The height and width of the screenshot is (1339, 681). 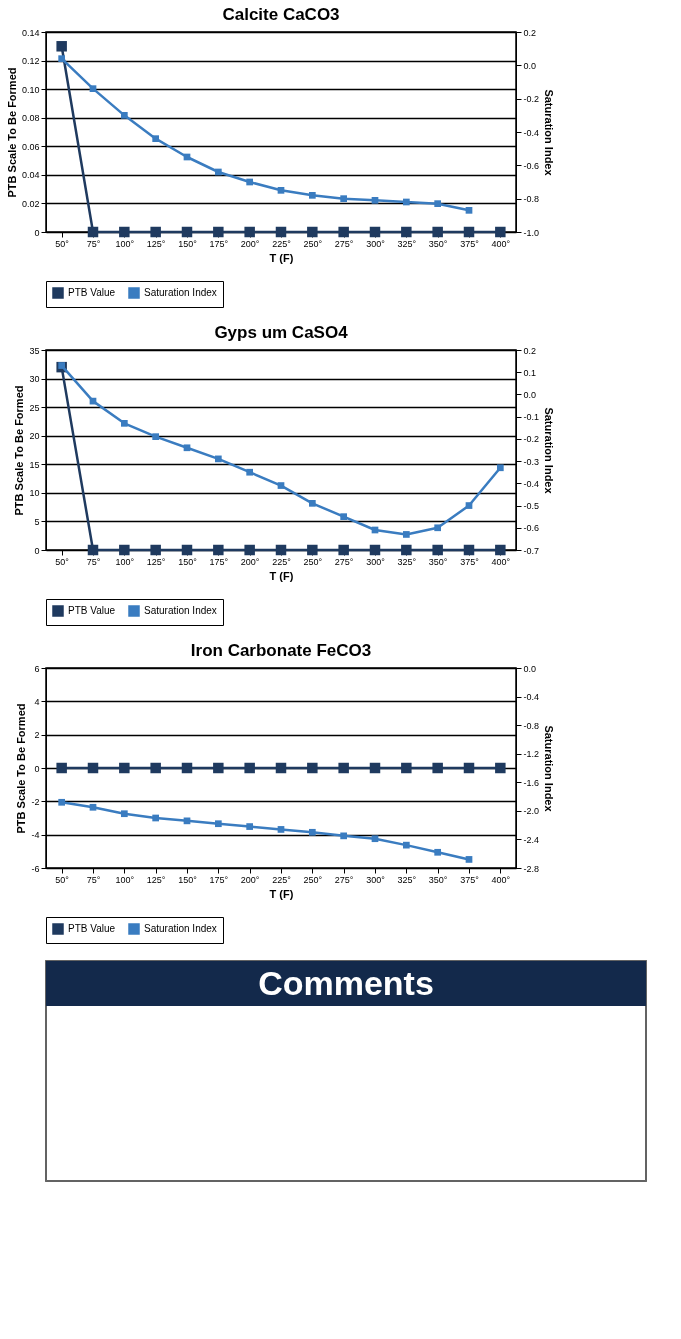 What do you see at coordinates (37, 701) in the screenshot?
I see `y-tick-label: 4` at bounding box center [37, 701].